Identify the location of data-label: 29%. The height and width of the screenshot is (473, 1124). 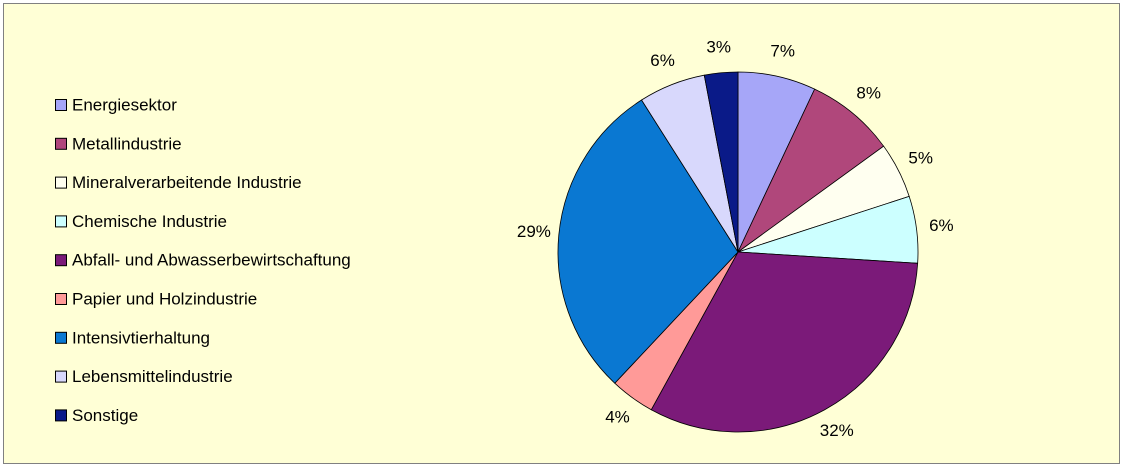
(534, 231).